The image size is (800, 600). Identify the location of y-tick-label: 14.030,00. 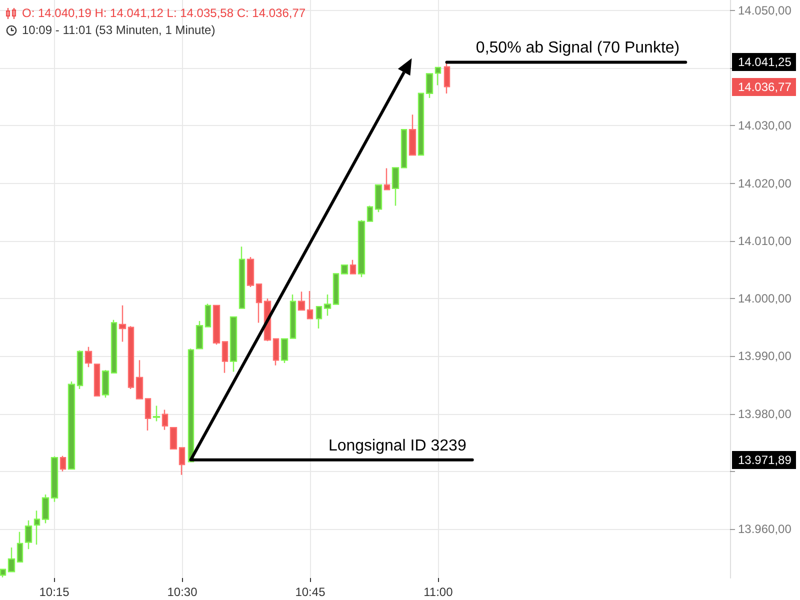
(765, 125).